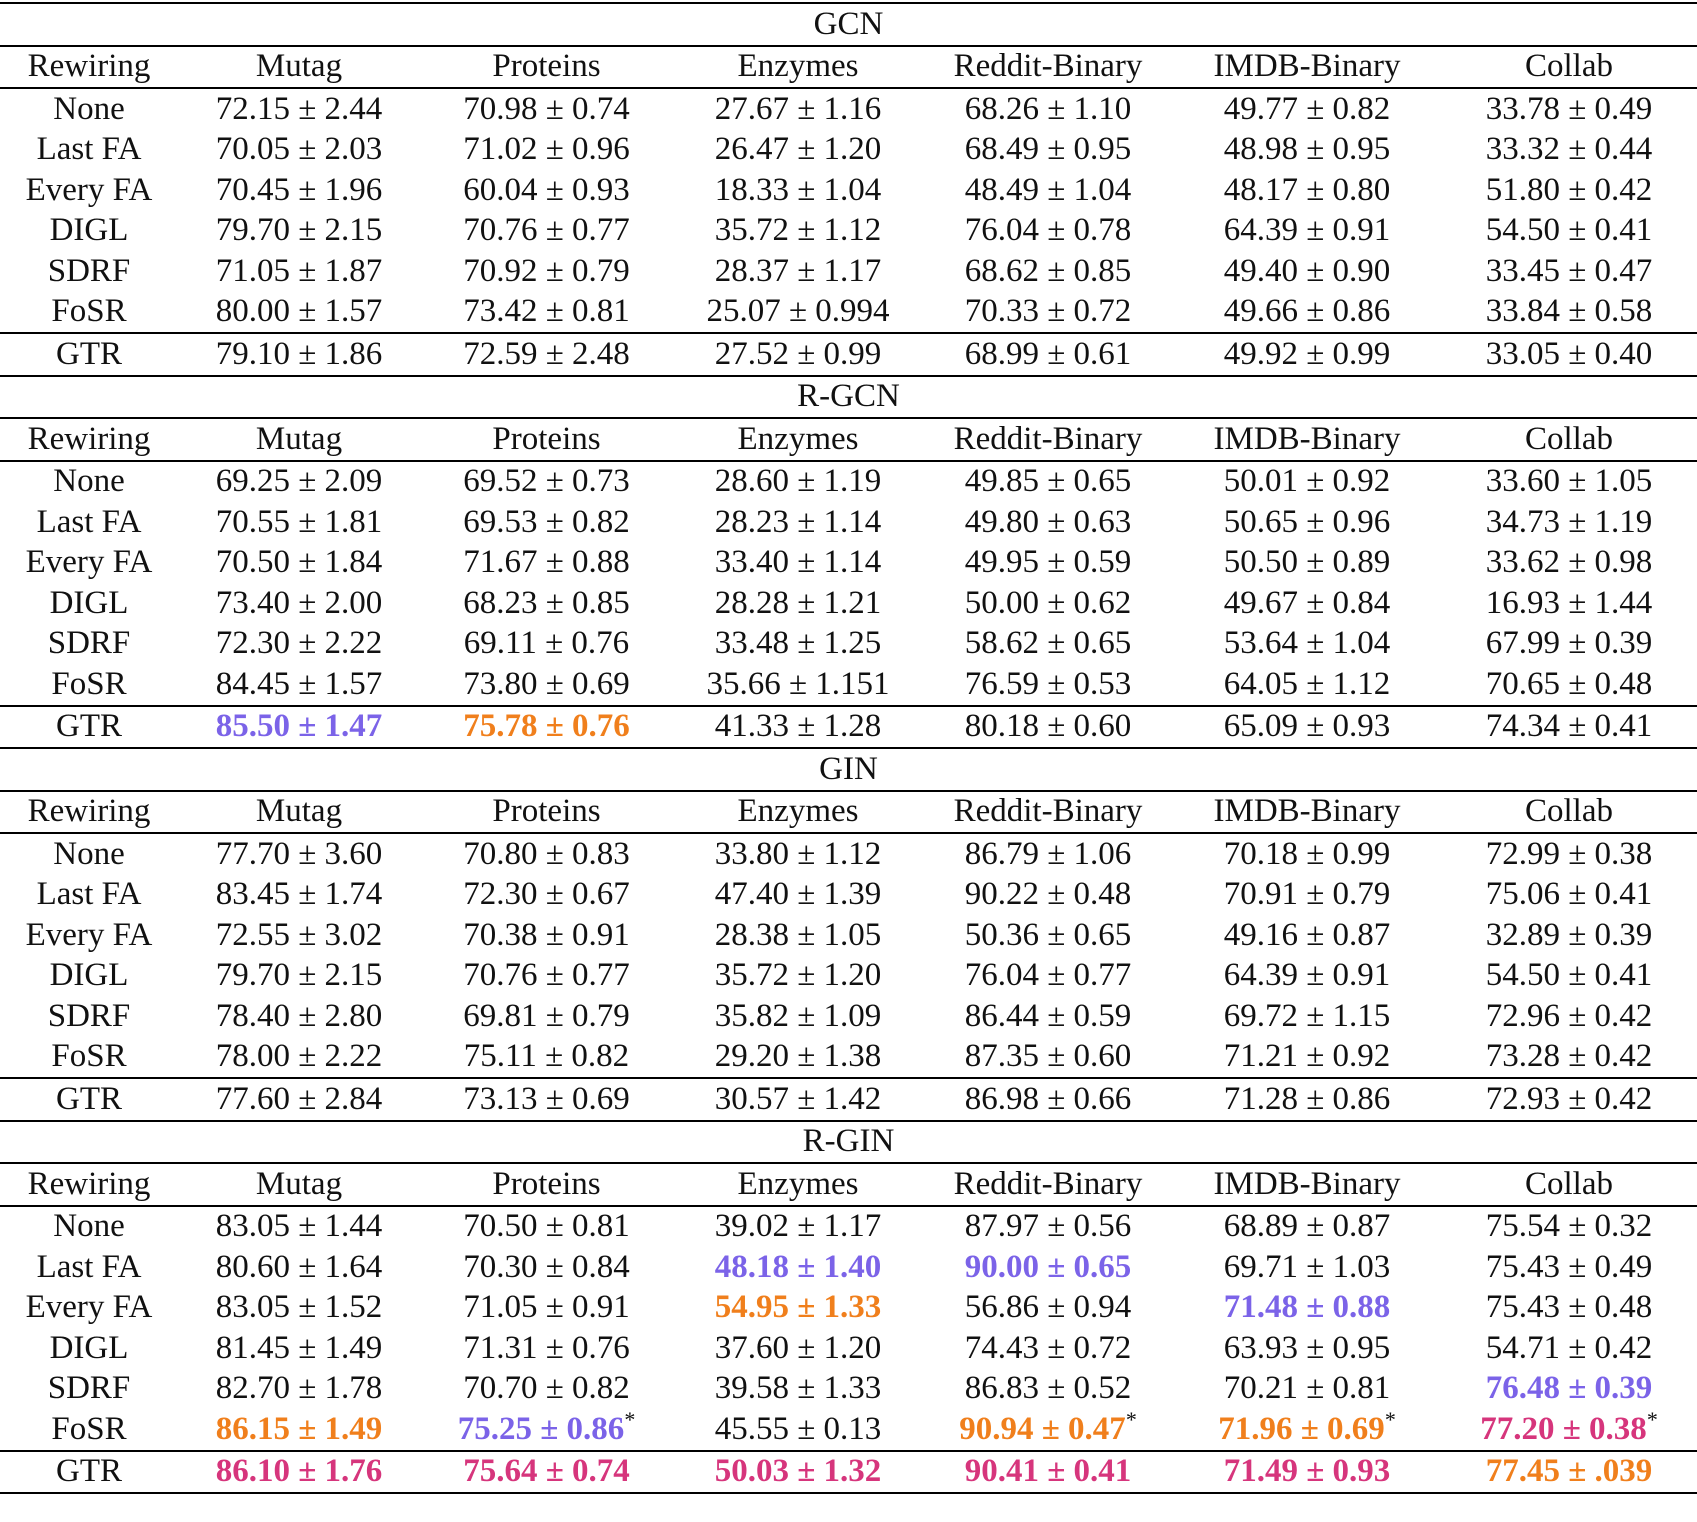  I want to click on result-value: 83.45 ± 1.74, so click(299, 894).